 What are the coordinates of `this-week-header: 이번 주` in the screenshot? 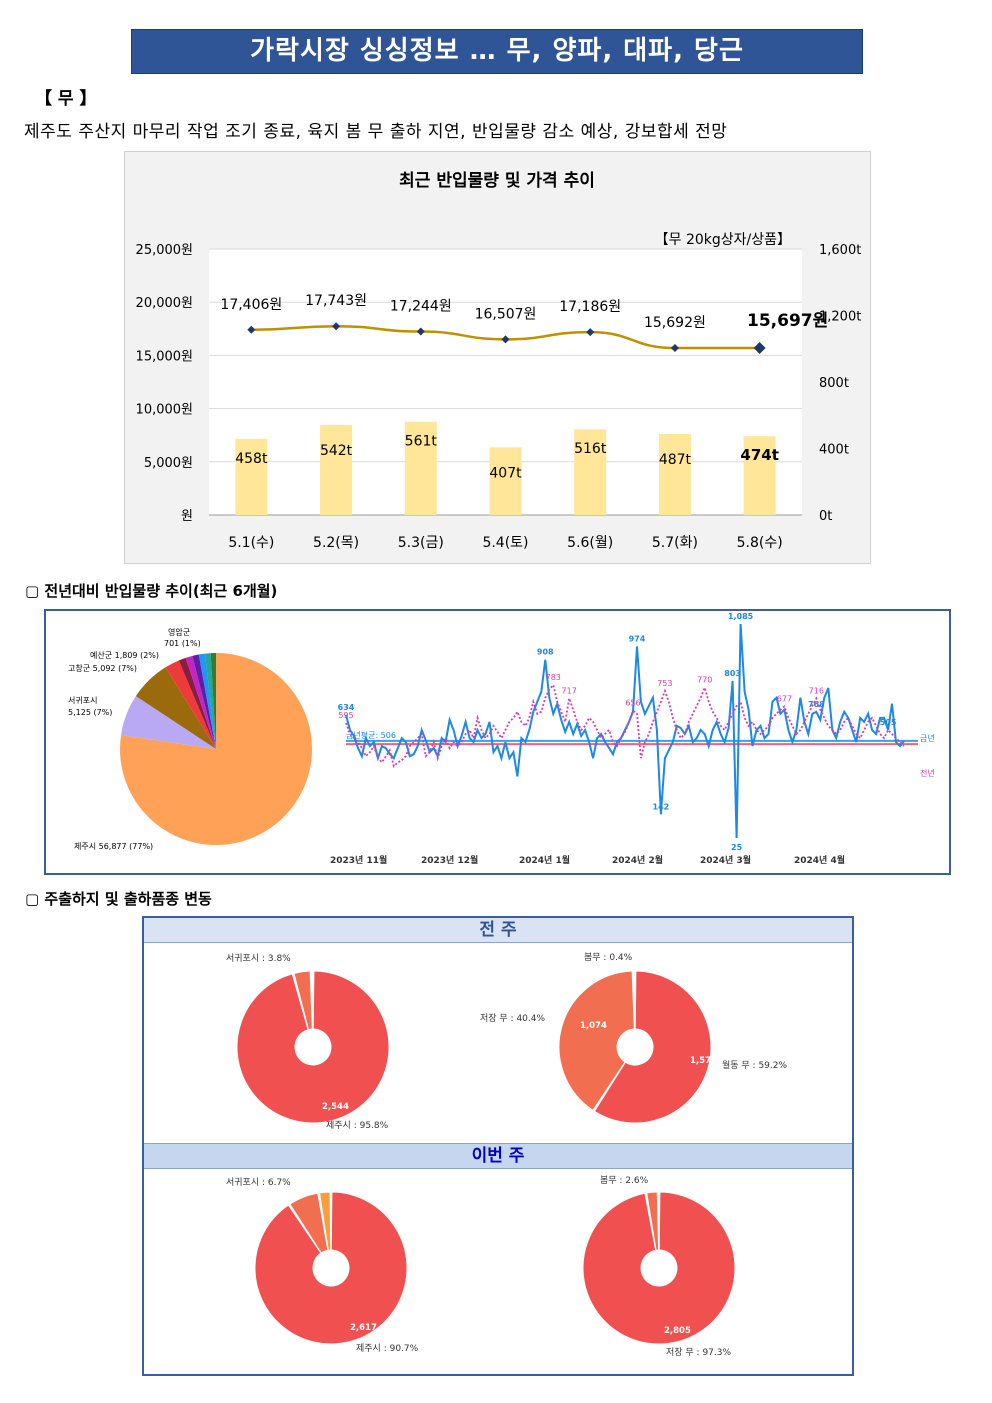 It's located at (498, 1156).